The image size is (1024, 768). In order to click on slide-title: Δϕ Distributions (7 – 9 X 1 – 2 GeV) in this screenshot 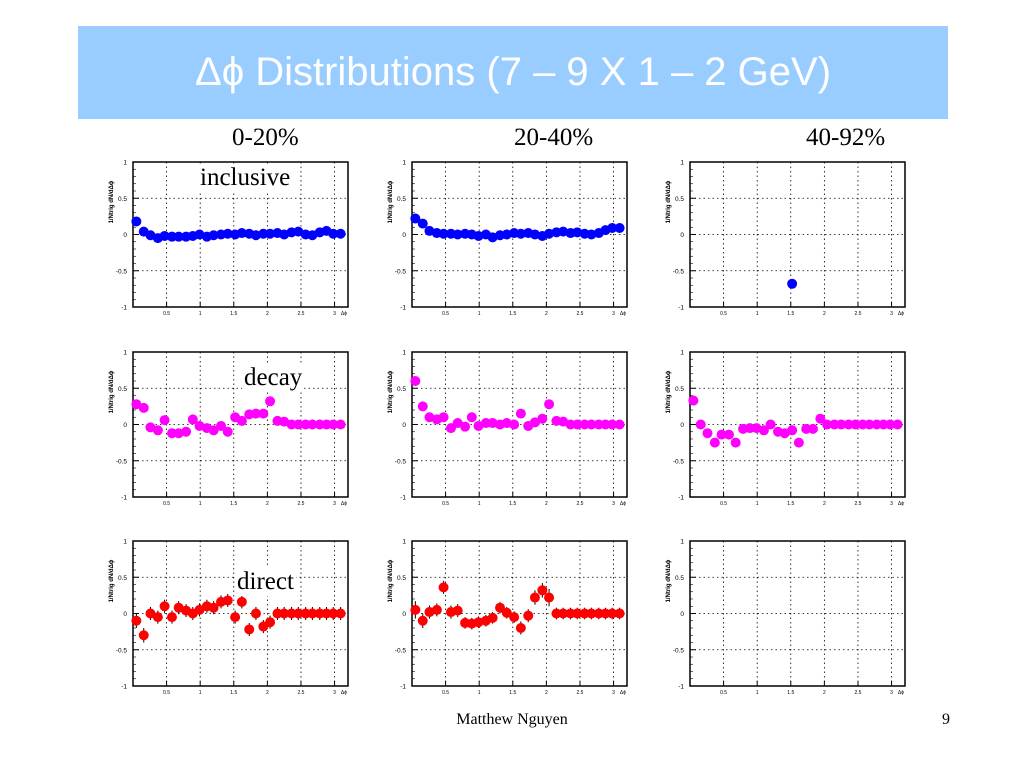, I will do `click(513, 72)`.